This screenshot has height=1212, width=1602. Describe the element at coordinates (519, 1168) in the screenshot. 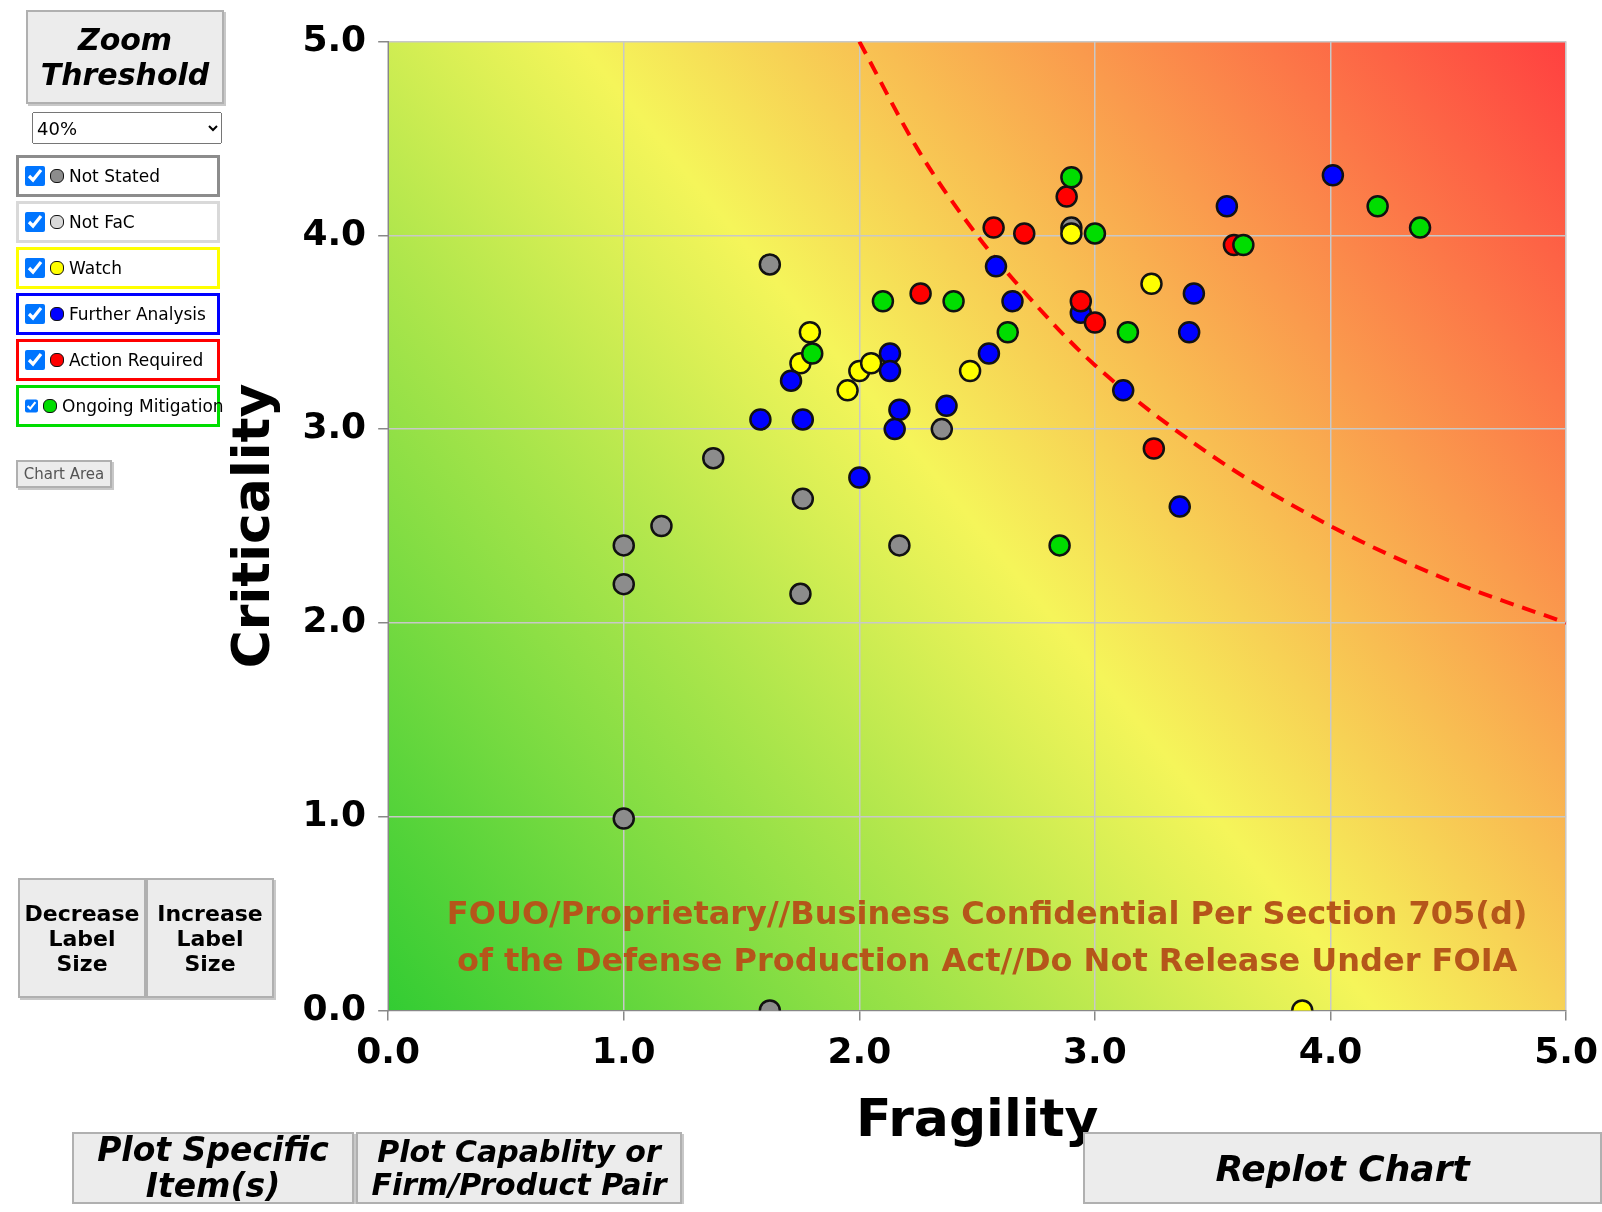

I see `text: Plot Capablity or Firm/Product Pair` at that location.